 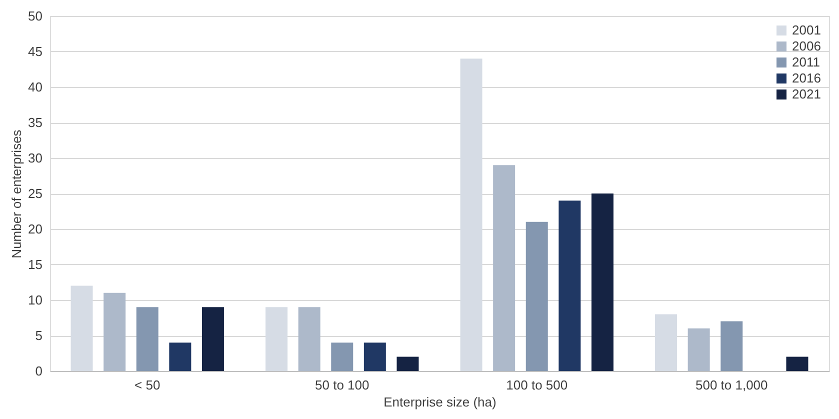 I want to click on legend-label: 2021, so click(x=806, y=94).